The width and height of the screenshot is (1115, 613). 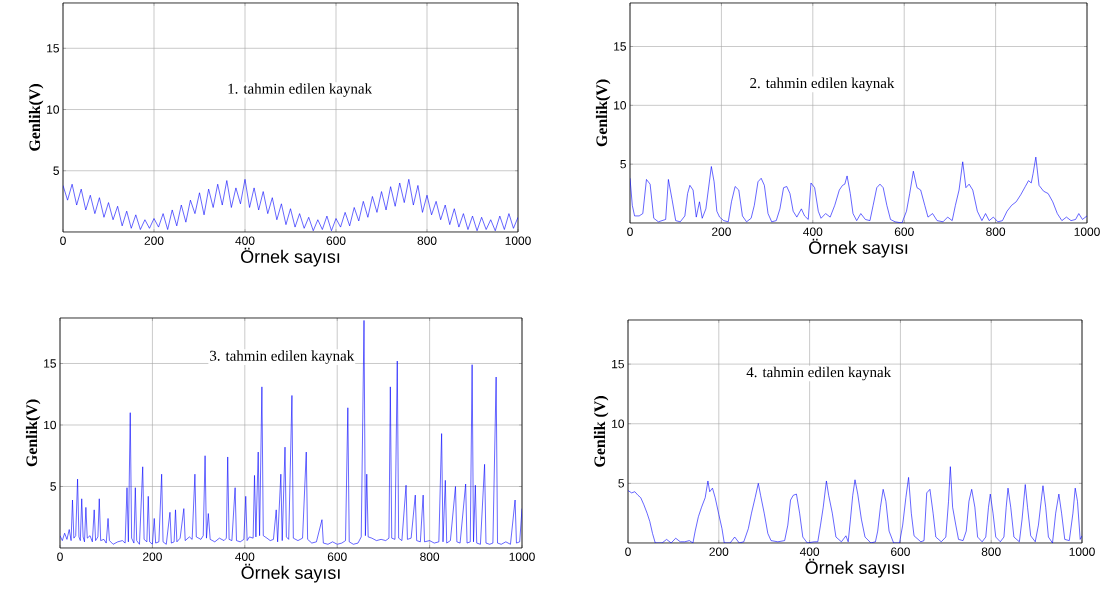 I want to click on annotation: 4. tahmin edilen kaynak, so click(x=819, y=373).